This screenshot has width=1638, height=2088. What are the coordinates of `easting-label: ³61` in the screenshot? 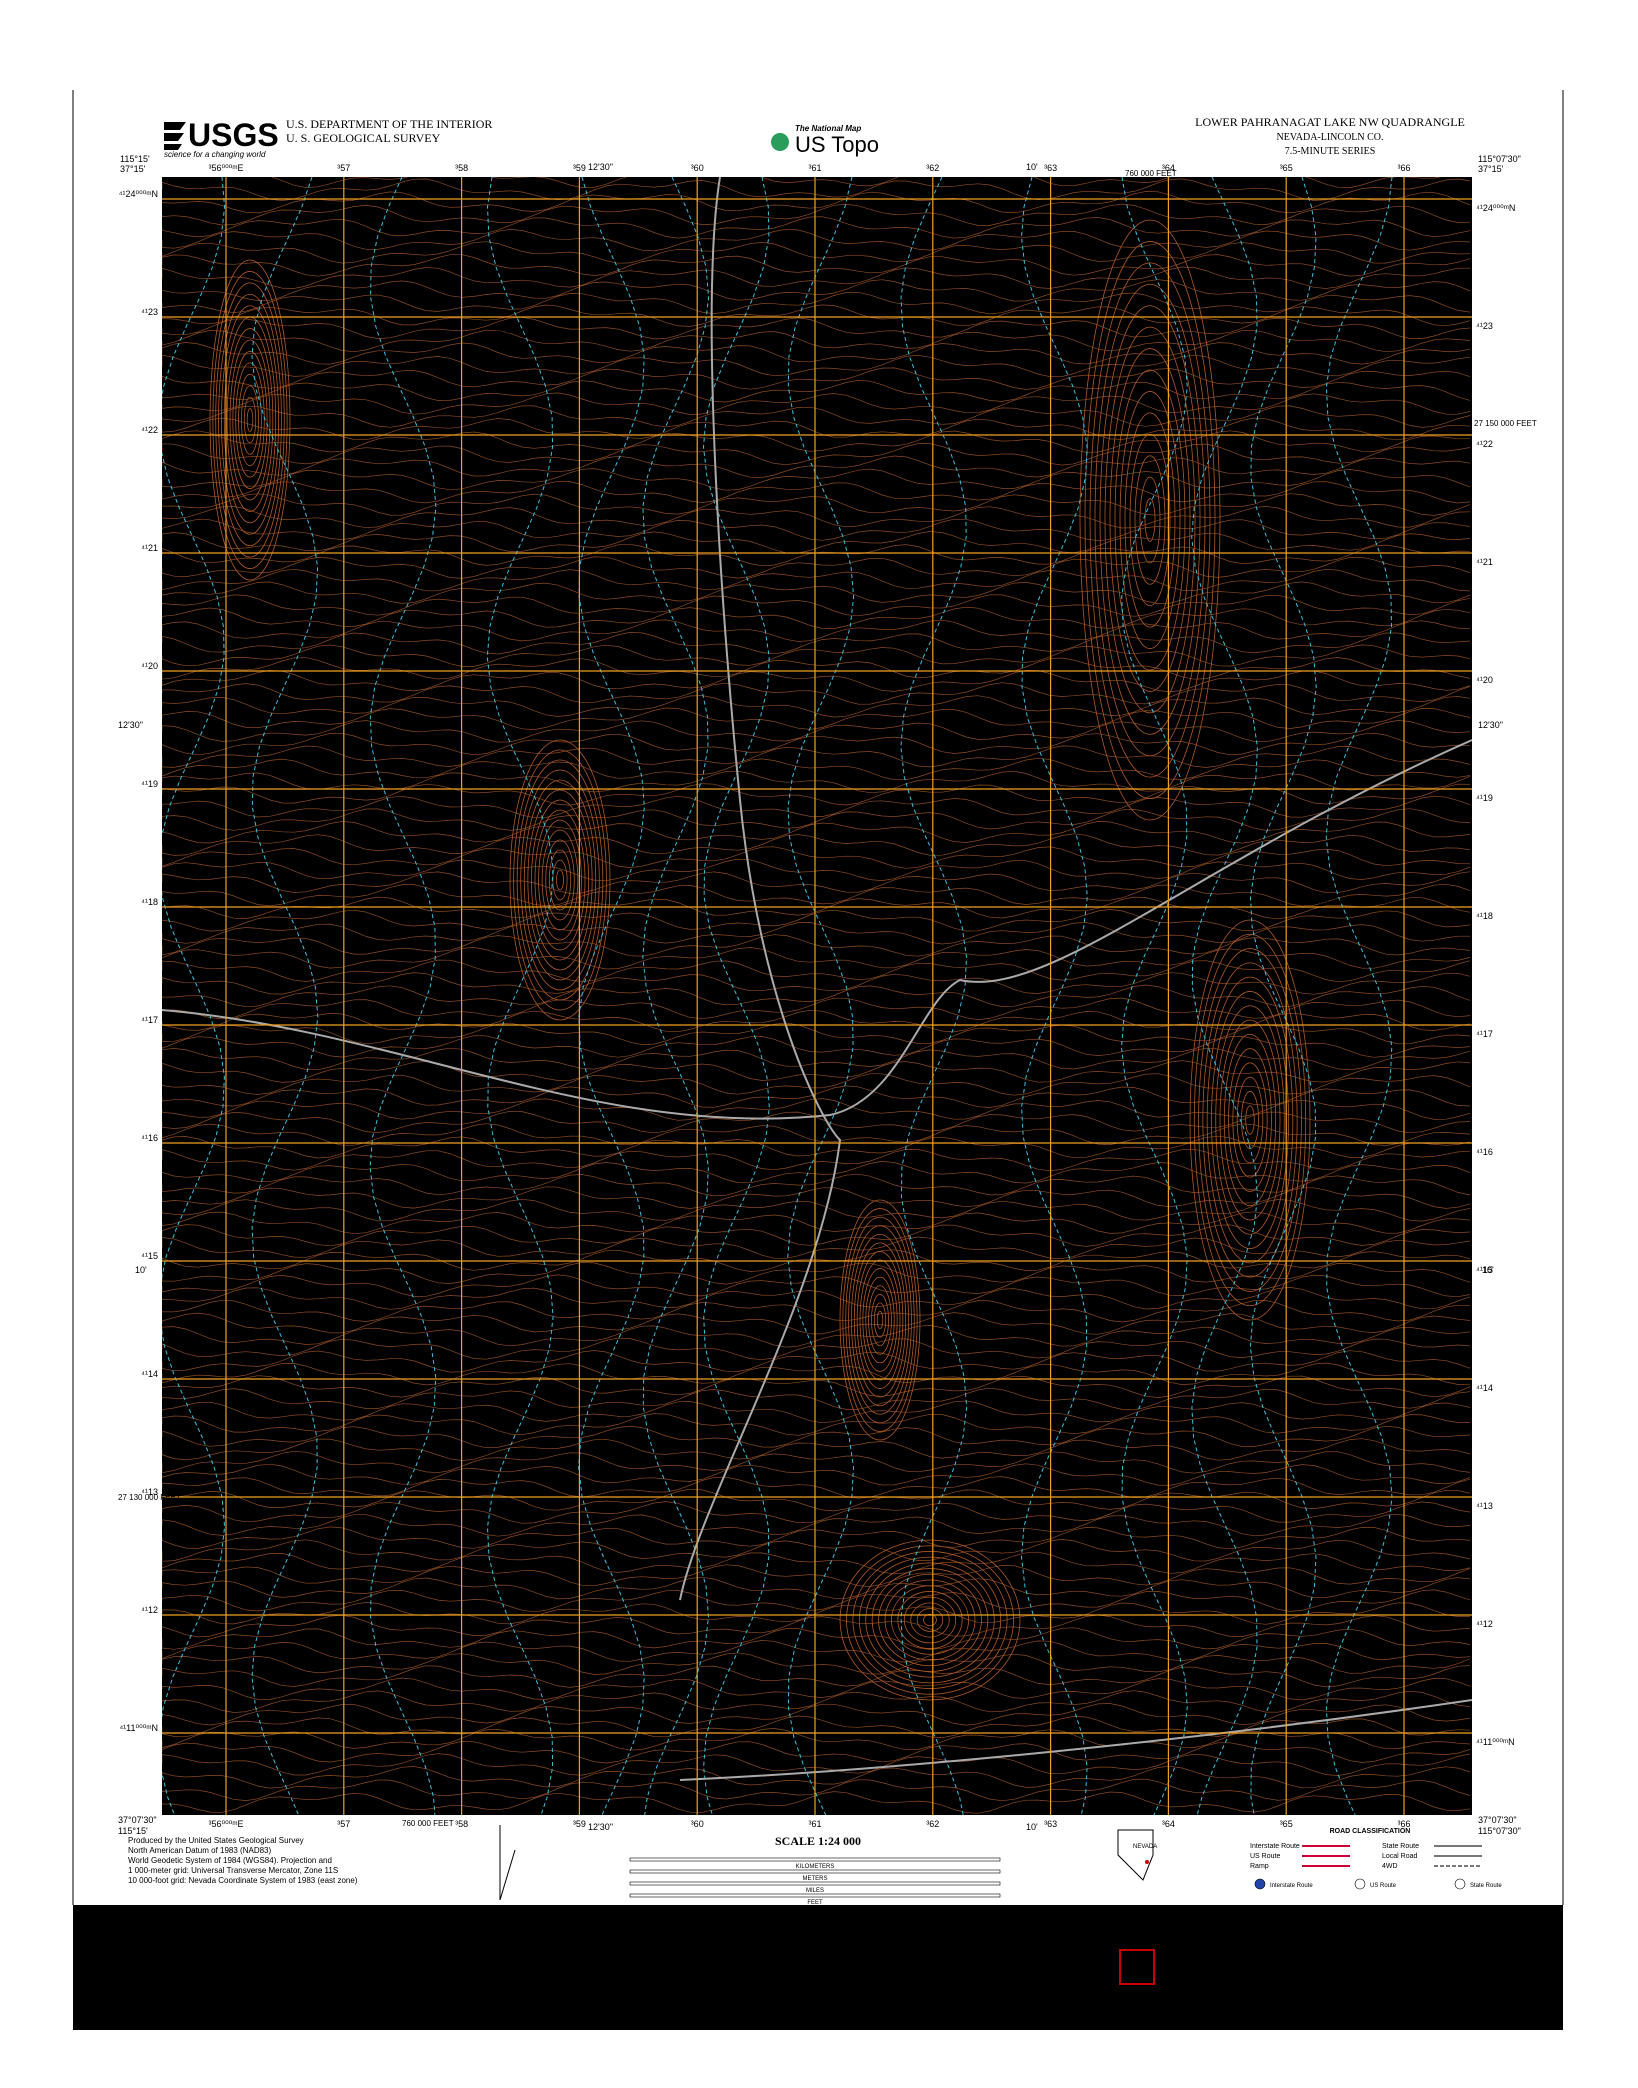 It's located at (814, 168).